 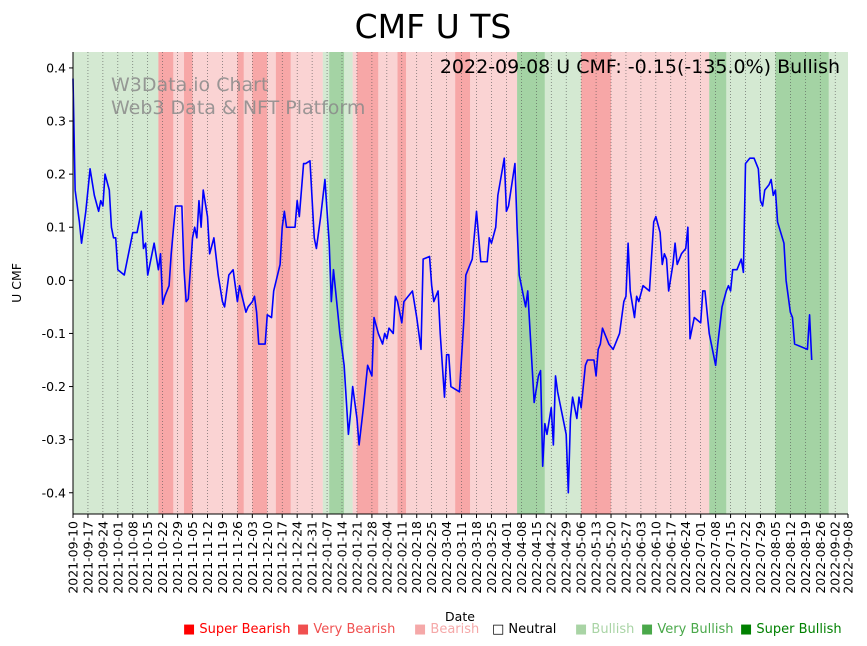 I want to click on x-tick-label: 2022-02-11, so click(x=401, y=557).